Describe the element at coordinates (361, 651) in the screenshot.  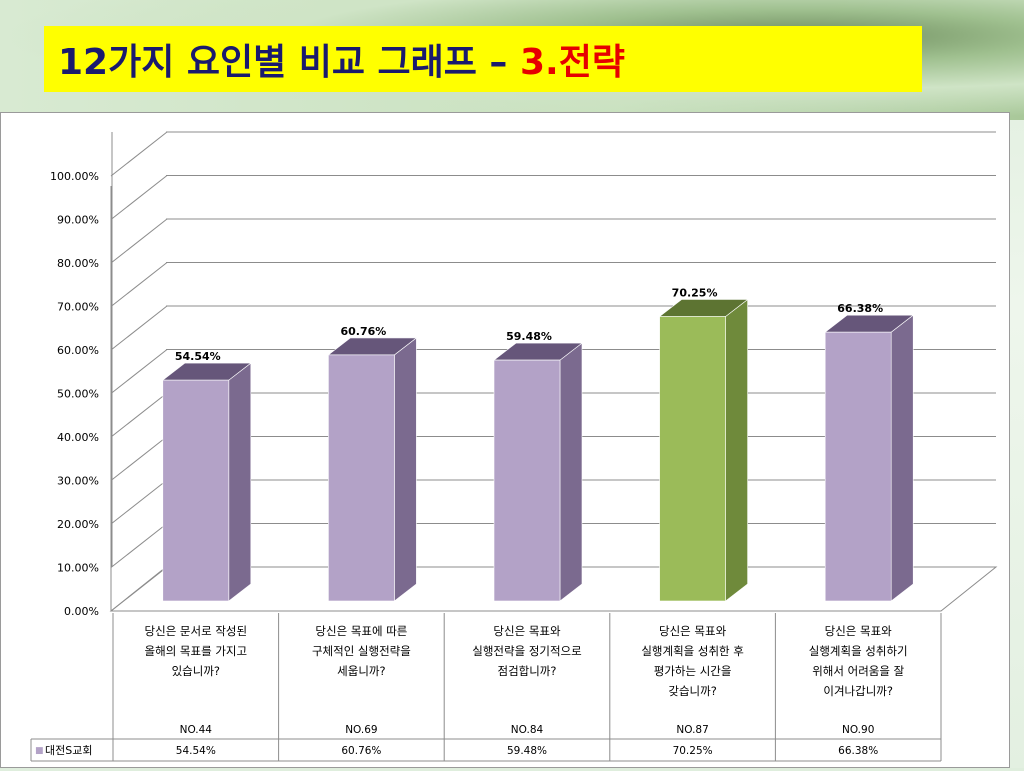
I see `category-label: 구체적인 실행전략을` at that location.